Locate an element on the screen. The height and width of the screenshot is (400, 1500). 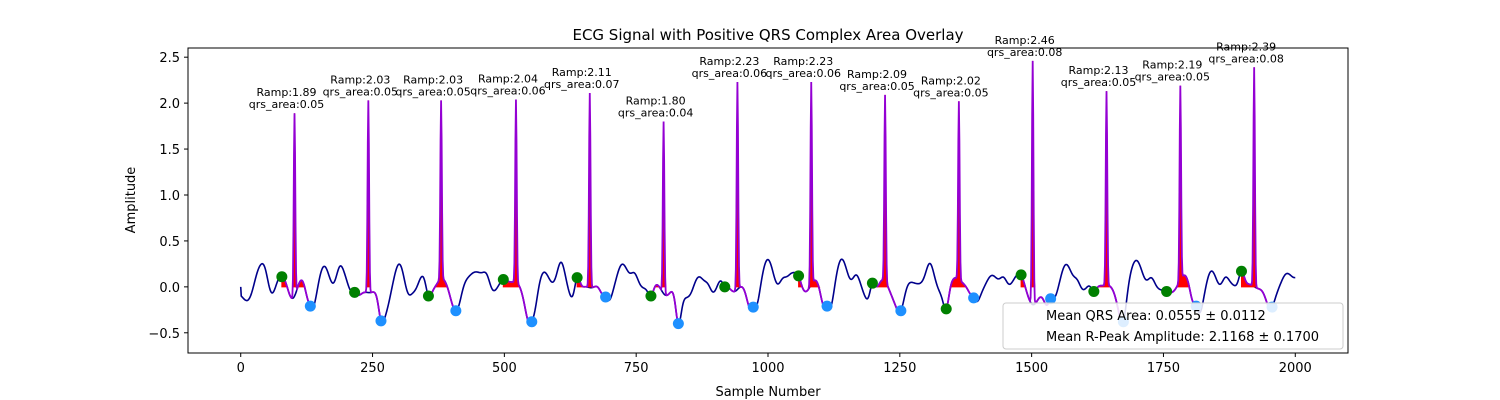
ramp-label-8: Ramp:2.09 is located at coordinates (877, 74).